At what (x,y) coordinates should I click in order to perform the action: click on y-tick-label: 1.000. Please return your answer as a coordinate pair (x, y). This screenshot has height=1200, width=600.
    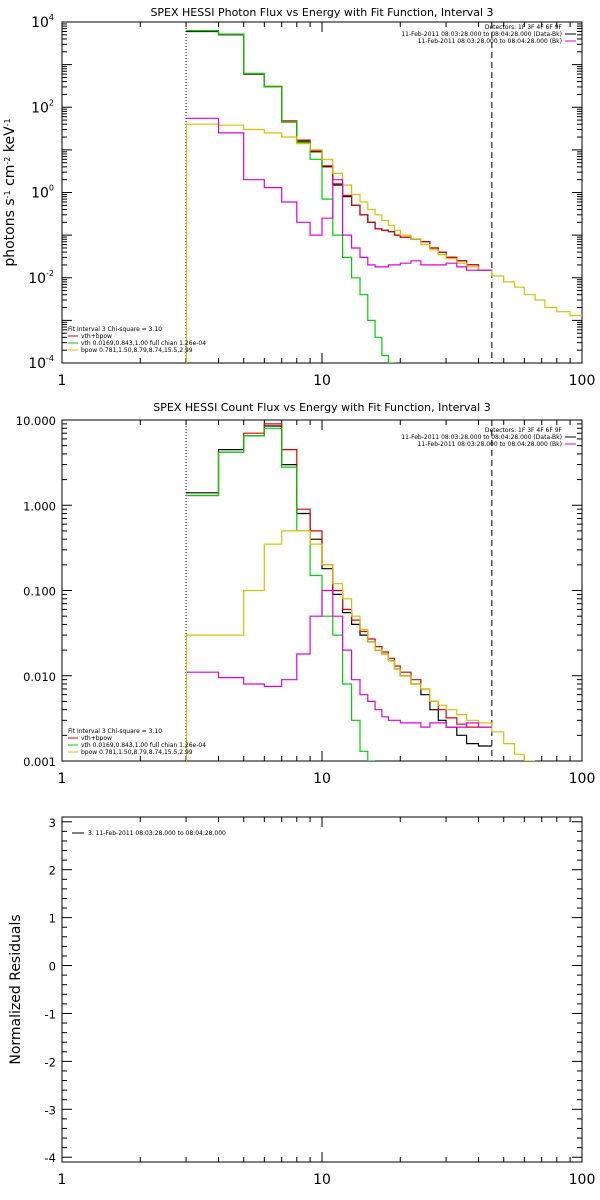
    Looking at the image, I should click on (39, 506).